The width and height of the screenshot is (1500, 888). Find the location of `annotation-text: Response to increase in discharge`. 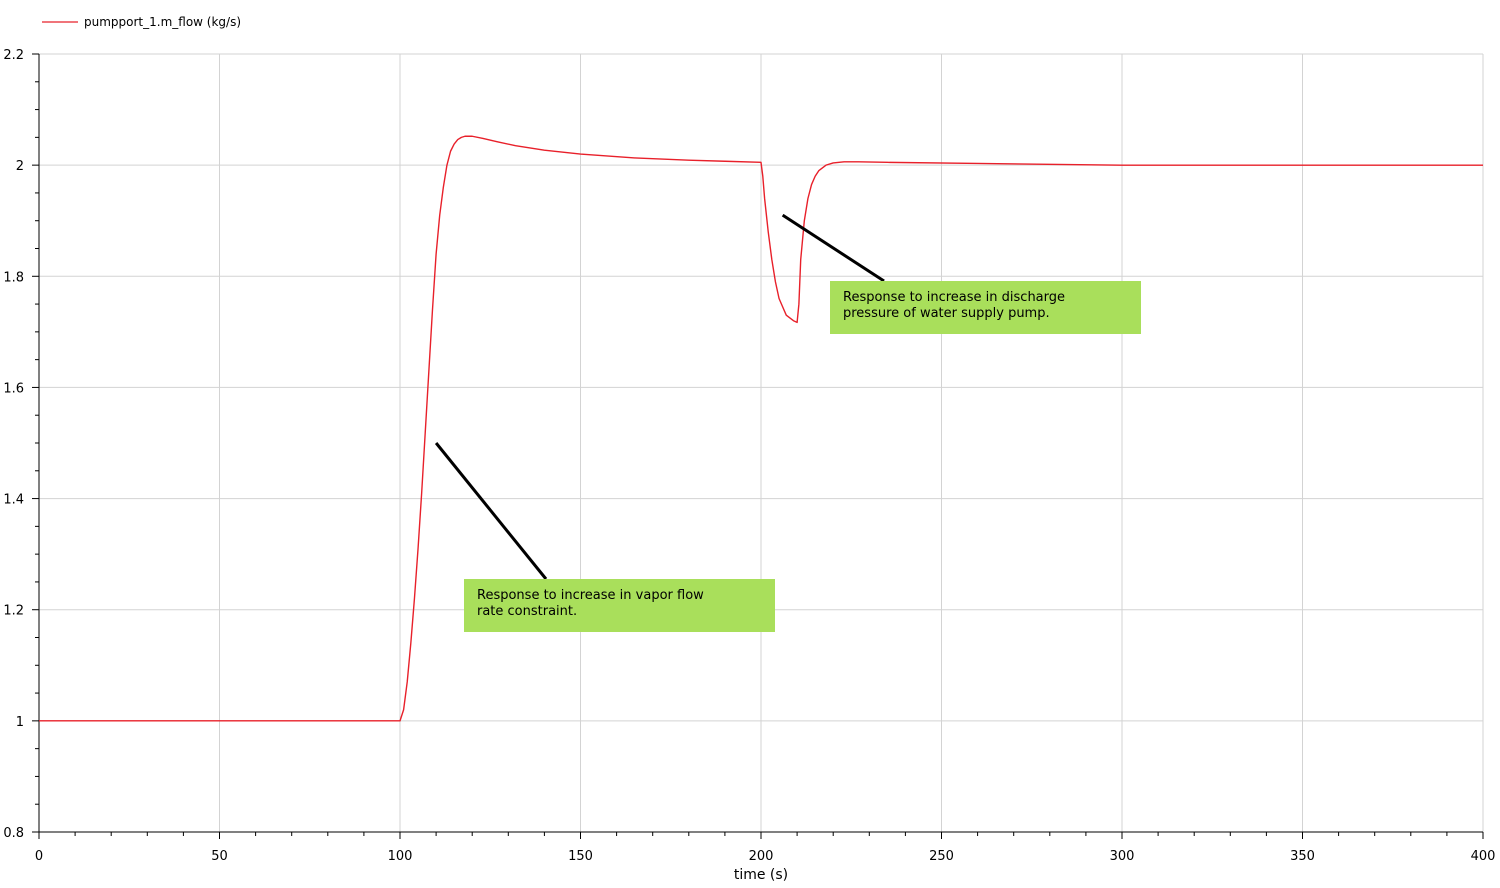

annotation-text: Response to increase in discharge is located at coordinates (954, 297).